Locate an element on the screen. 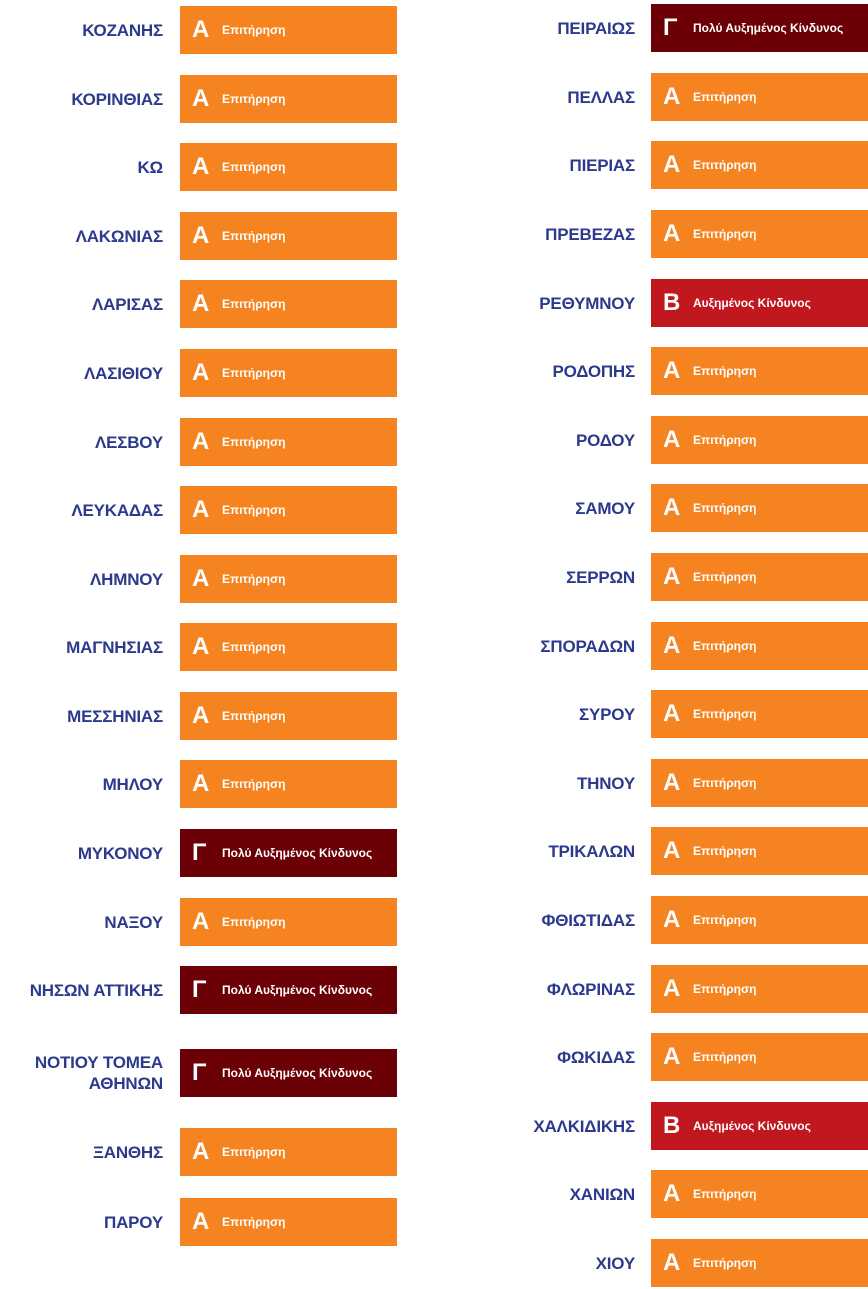 Image resolution: width=868 pixels, height=1289 pixels. region-name: ΡΕΘΥΜΝΟΥ is located at coordinates (587, 303).